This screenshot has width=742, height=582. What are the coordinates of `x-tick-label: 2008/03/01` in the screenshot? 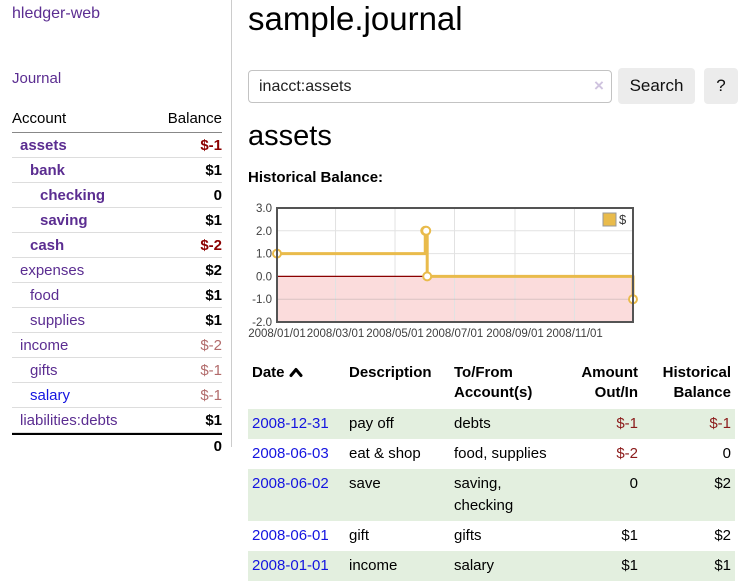 It's located at (336, 334).